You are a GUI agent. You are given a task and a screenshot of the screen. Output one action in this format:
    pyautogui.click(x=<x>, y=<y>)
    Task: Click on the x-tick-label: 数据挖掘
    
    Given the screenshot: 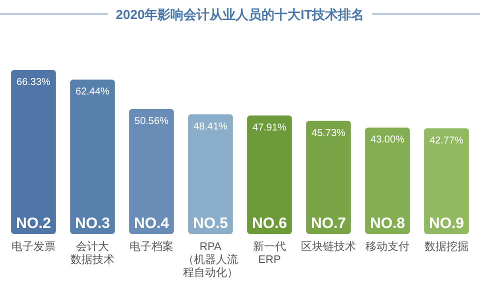 What is the action you would take?
    pyautogui.click(x=446, y=246)
    